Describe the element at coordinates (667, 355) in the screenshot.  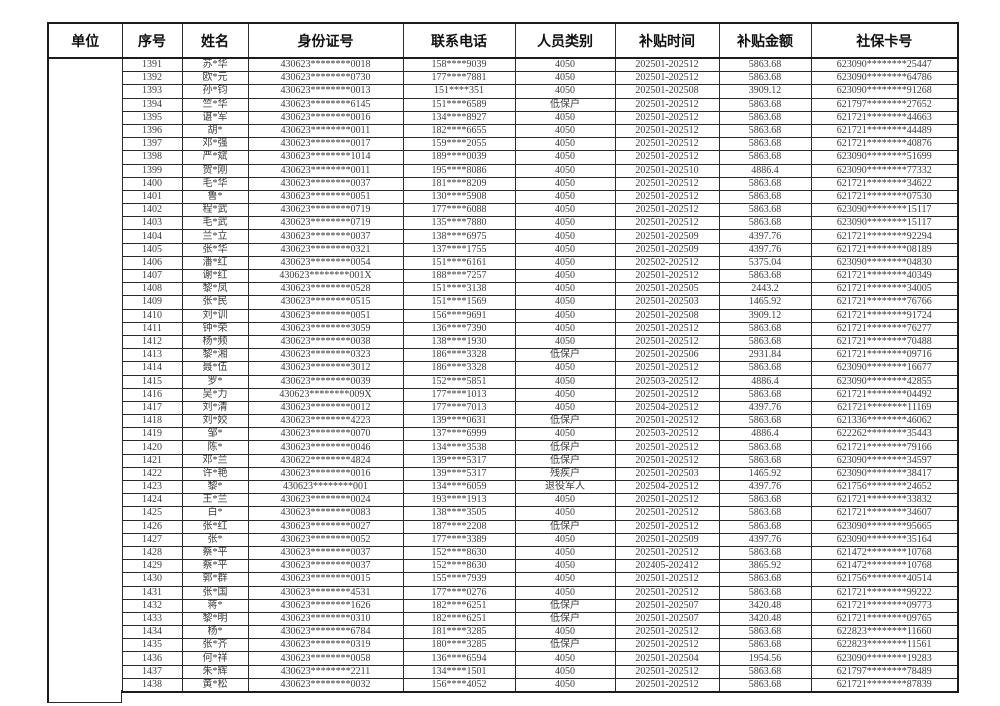
I see `cell-period: 202501-202506` at that location.